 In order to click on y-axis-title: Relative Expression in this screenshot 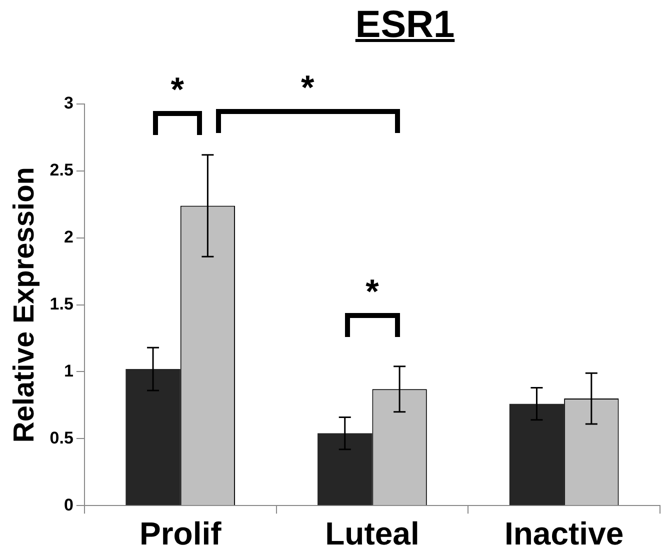, I will do `click(24, 304)`.